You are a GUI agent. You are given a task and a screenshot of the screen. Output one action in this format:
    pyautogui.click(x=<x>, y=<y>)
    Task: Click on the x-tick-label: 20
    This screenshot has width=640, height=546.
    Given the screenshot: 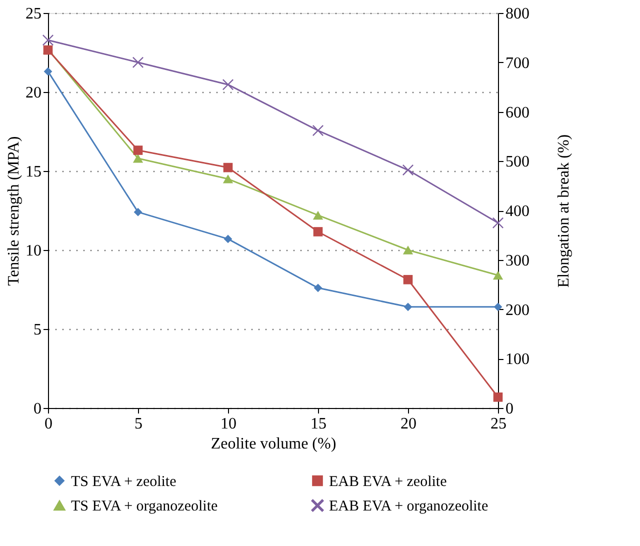 What is the action you would take?
    pyautogui.click(x=408, y=424)
    